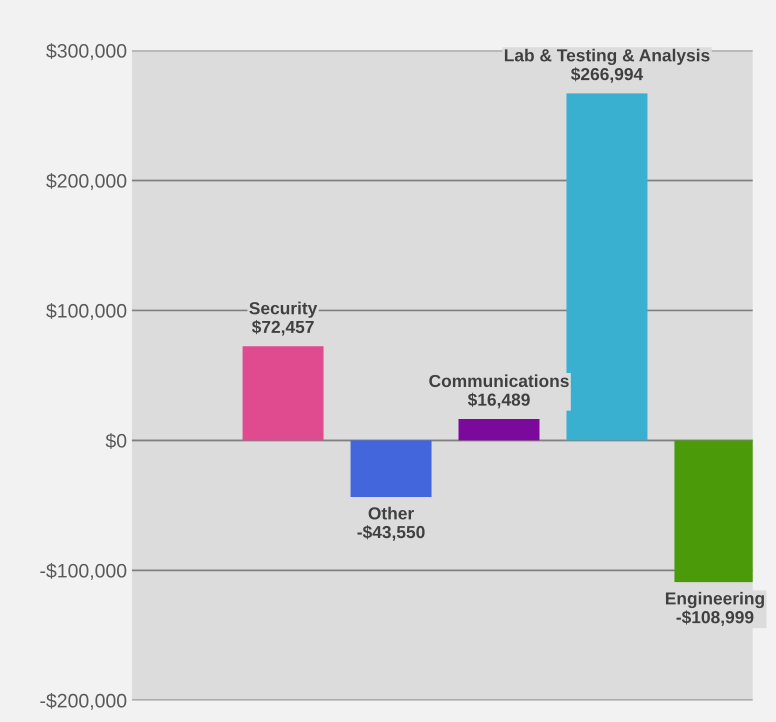 This screenshot has width=776, height=722. I want to click on x-tick-label: Security, so click(283, 310).